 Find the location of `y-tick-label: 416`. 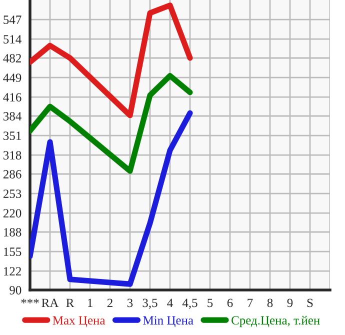

y-tick-label: 416 is located at coordinates (12, 97).